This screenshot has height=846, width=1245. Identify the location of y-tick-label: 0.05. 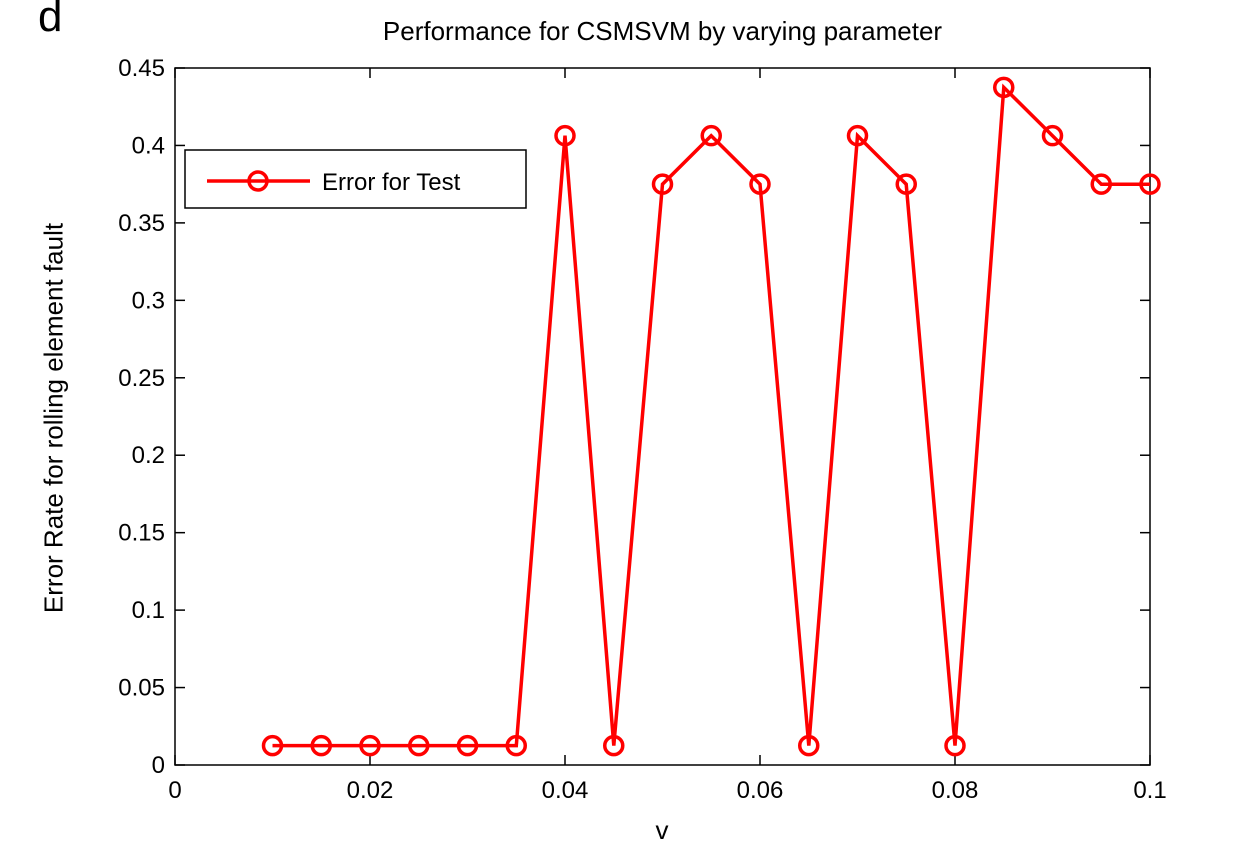
(141, 688).